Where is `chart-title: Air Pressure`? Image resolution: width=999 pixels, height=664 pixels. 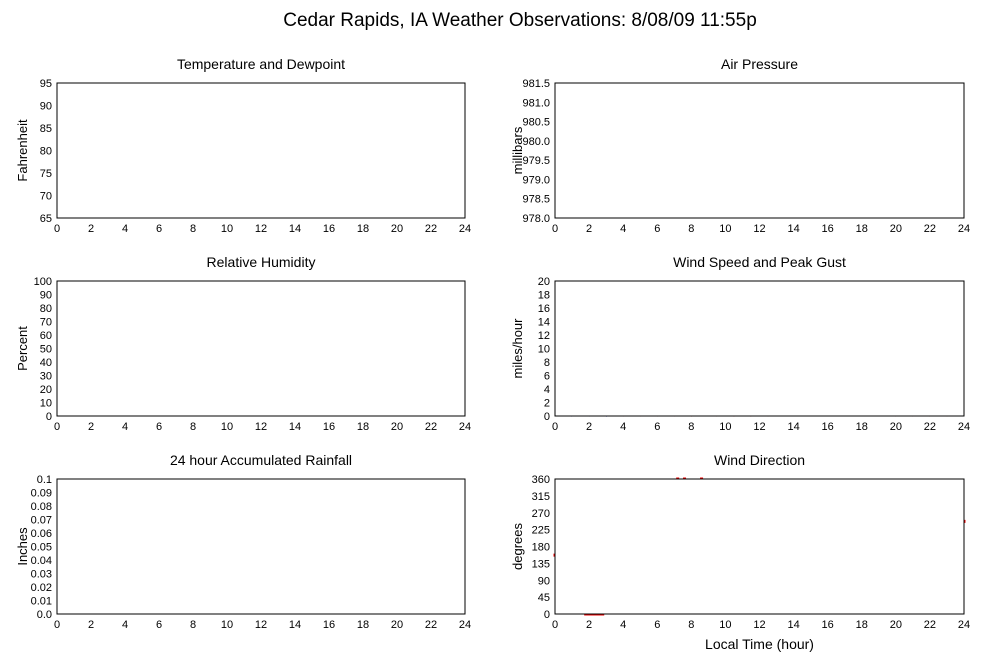 chart-title: Air Pressure is located at coordinates (759, 64).